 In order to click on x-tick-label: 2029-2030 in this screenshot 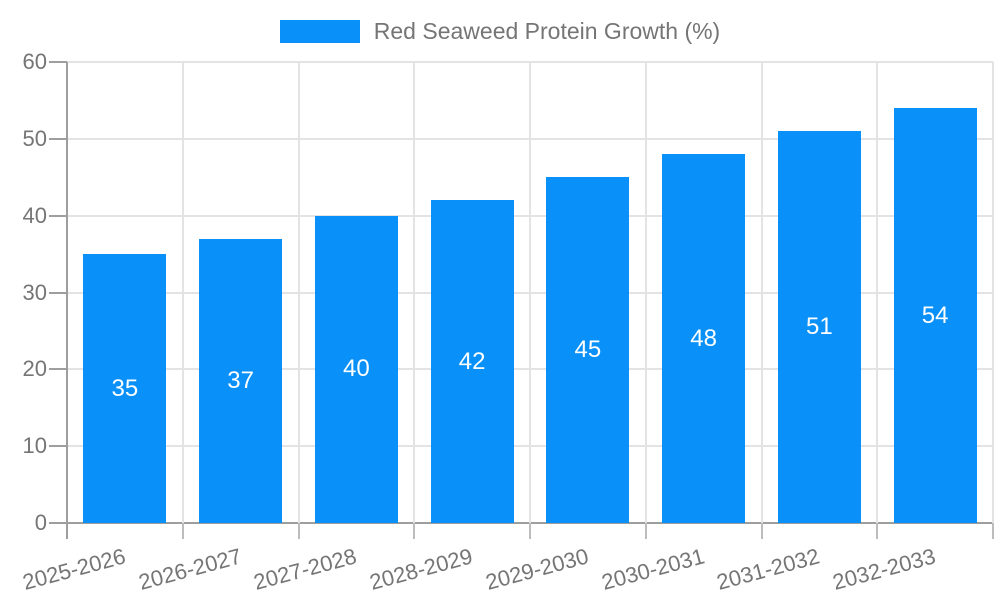, I will do `click(536, 569)`.